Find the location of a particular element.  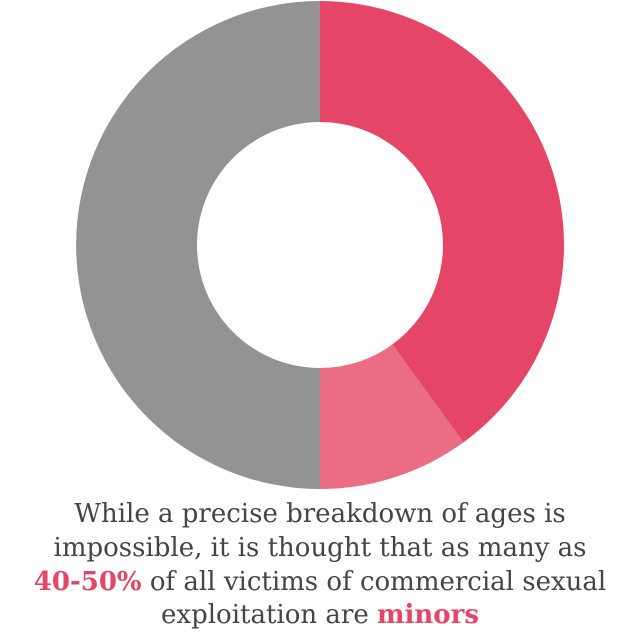

caption-text: of all victims of commercial sexual is located at coordinates (374, 582).